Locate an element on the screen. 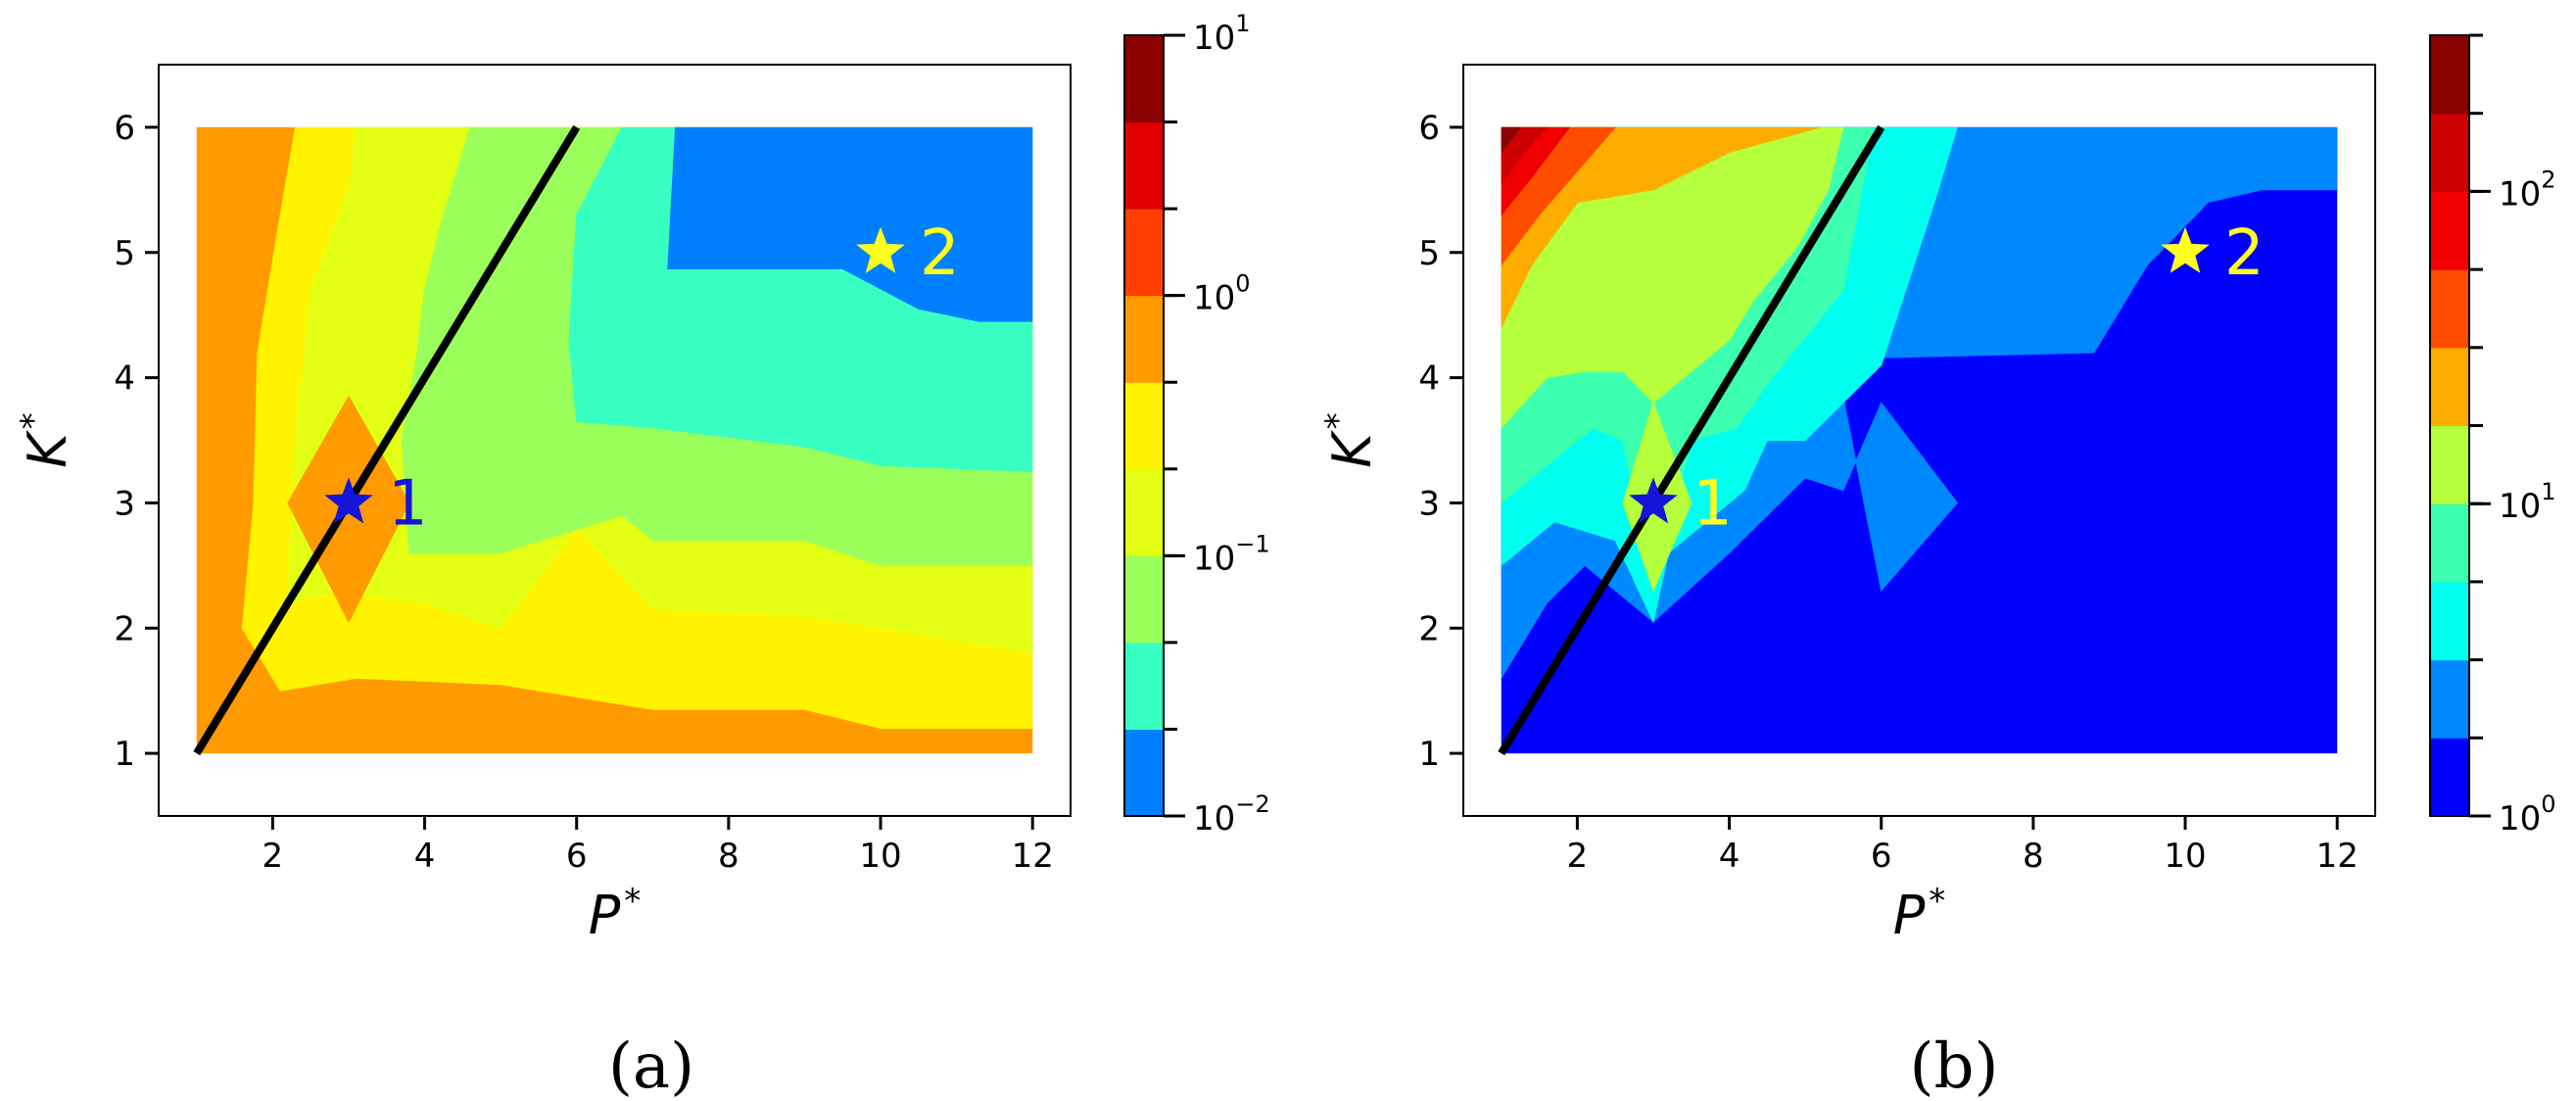 This screenshot has width=2576, height=1101. colorbar: 10⁰ 10¹ 10² is located at coordinates (2492, 435).